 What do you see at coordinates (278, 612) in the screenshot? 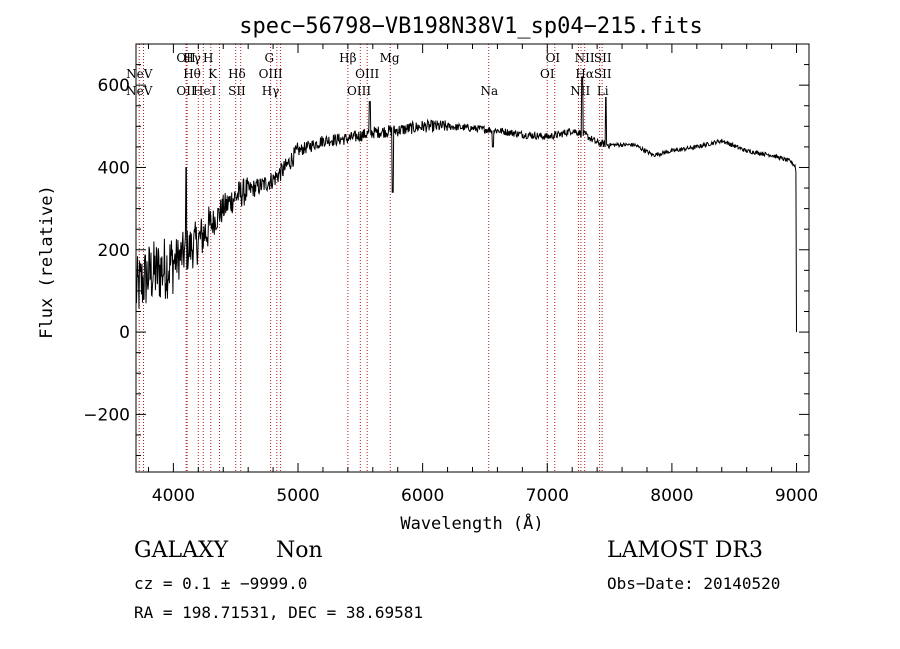
I see `sky-coordinates: RA = 198.71531, DEC = 38.69581` at bounding box center [278, 612].